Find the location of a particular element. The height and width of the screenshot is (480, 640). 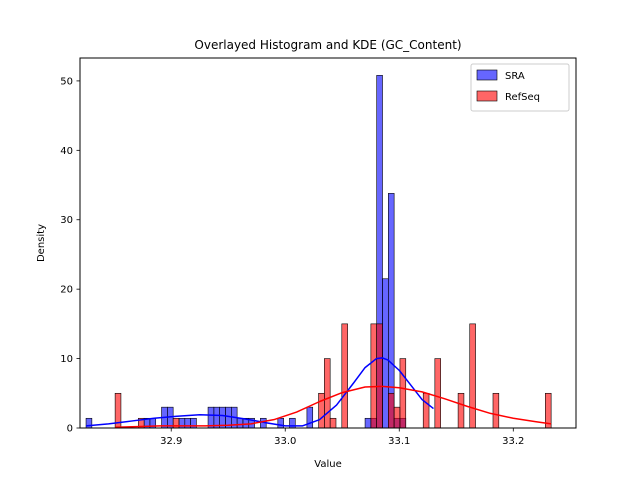

x-axis-ticks: 32.9 33.0 33.1 33.2 is located at coordinates (342, 437).